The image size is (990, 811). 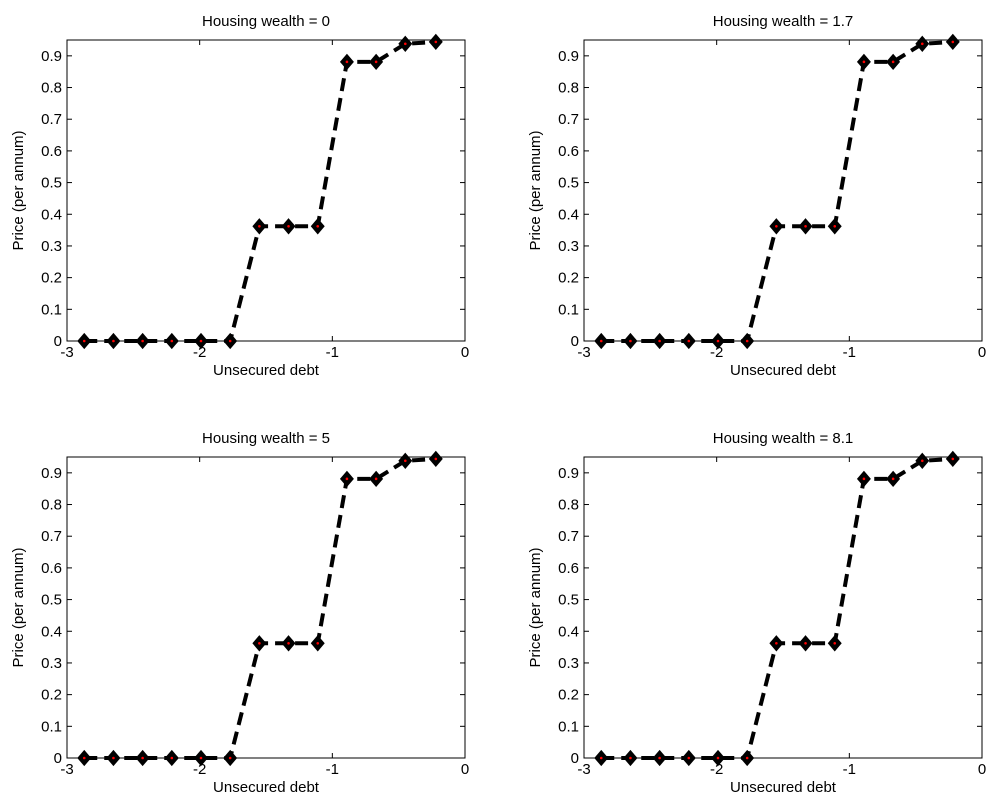 What do you see at coordinates (783, 21) in the screenshot?
I see `subplot-title: Housing wealth = 1.7` at bounding box center [783, 21].